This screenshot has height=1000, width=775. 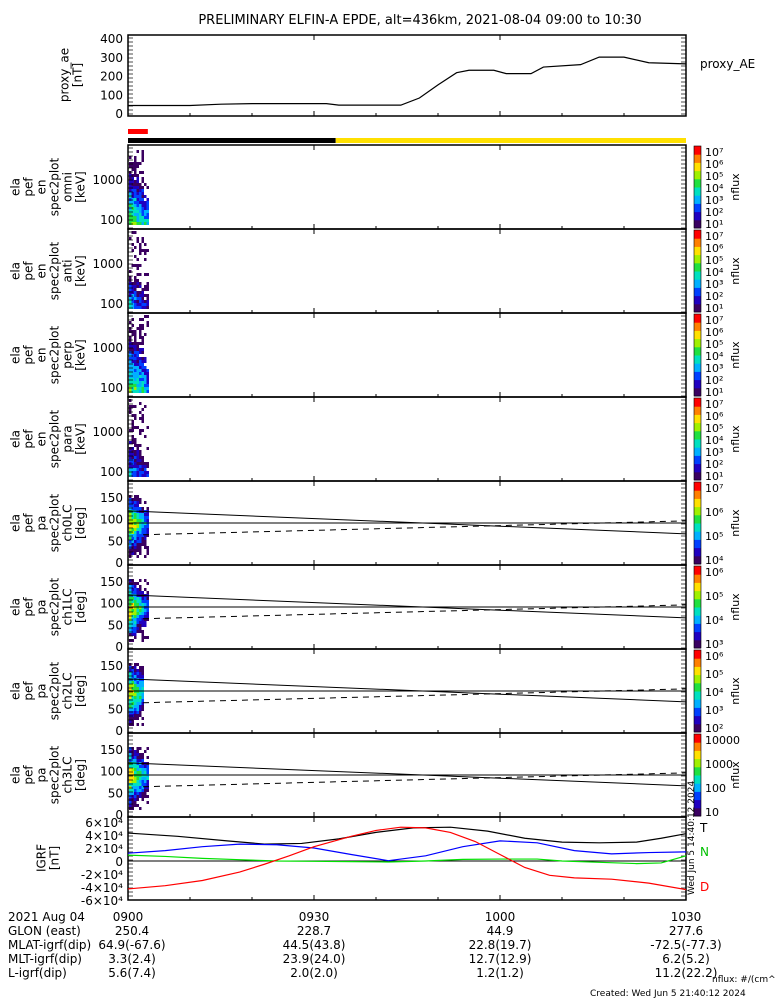 I want to click on y-axis-label: omni, so click(x=68, y=187).